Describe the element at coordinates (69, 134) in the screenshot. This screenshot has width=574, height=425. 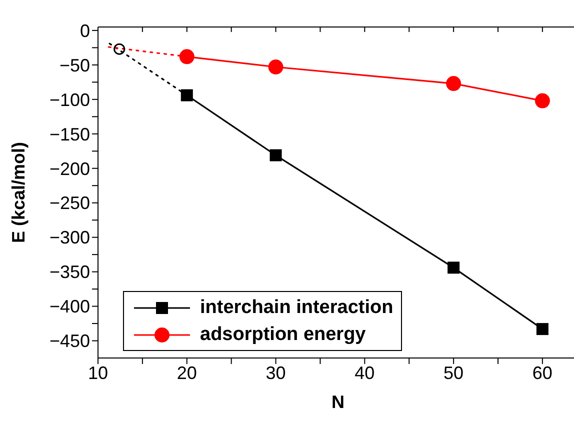
I see `y-tick-label: −150` at that location.